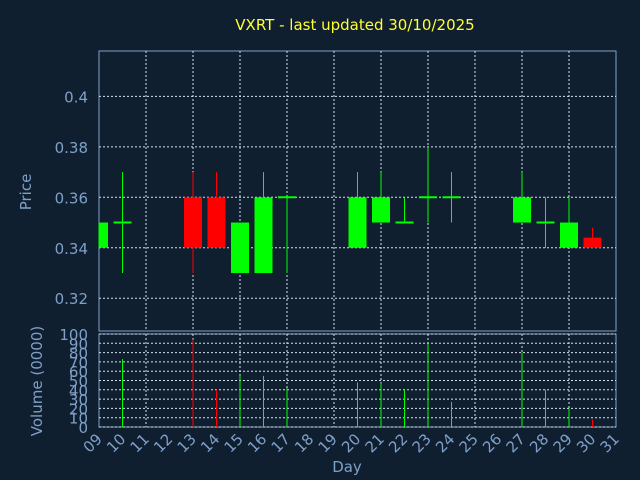 The height and width of the screenshot is (480, 640). Describe the element at coordinates (516, 443) in the screenshot. I see `x-tick-label: 27` at that location.